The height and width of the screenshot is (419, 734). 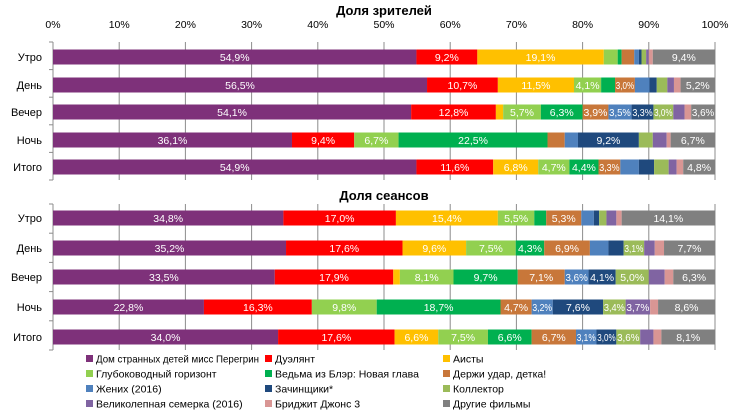 I want to click on data-label: 5,3%, so click(x=564, y=219).